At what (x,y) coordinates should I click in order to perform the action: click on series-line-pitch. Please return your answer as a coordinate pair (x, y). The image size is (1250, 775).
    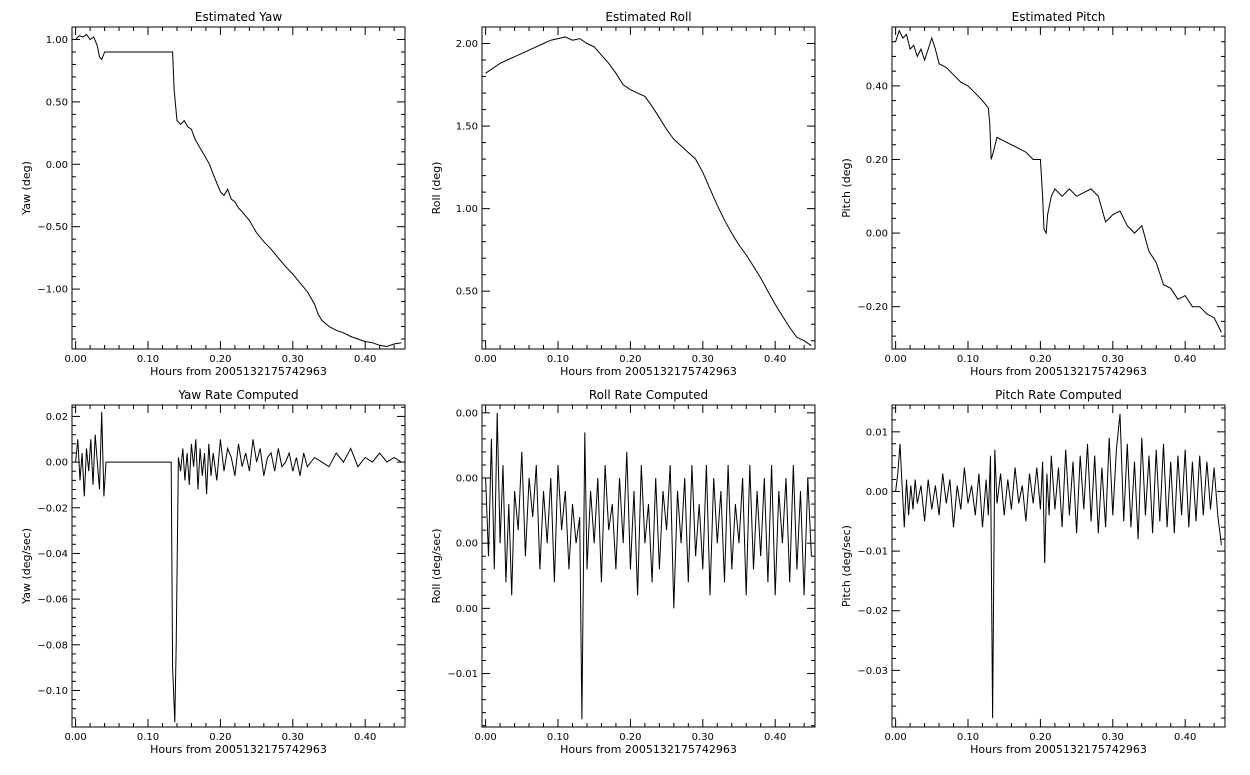
    Looking at the image, I should click on (1058, 181).